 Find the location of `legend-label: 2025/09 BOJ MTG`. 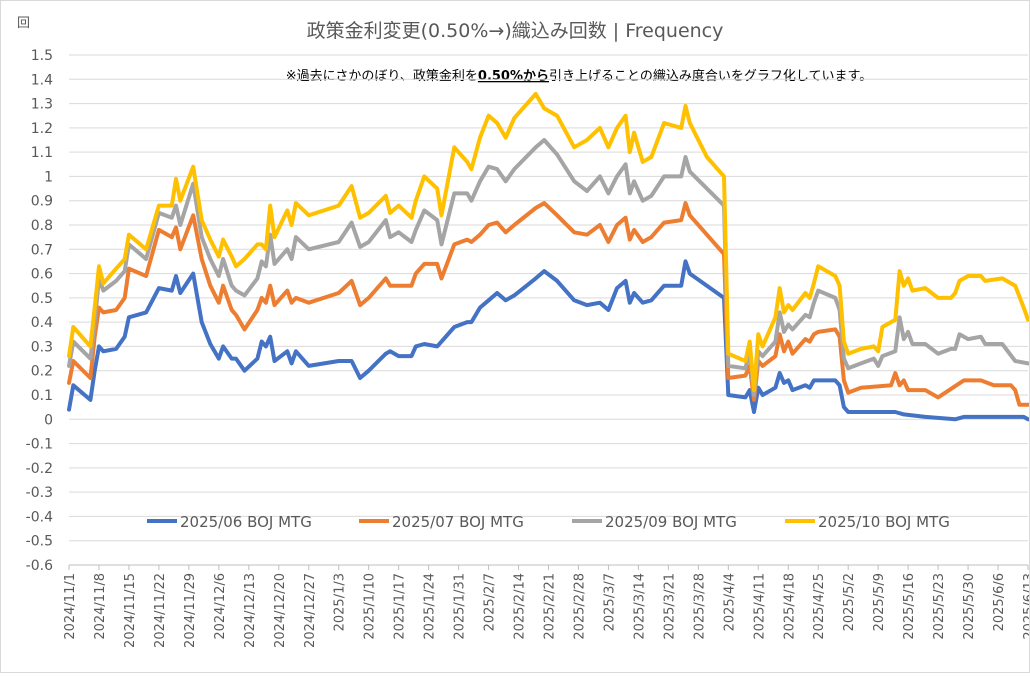

legend-label: 2025/09 BOJ MTG is located at coordinates (671, 522).